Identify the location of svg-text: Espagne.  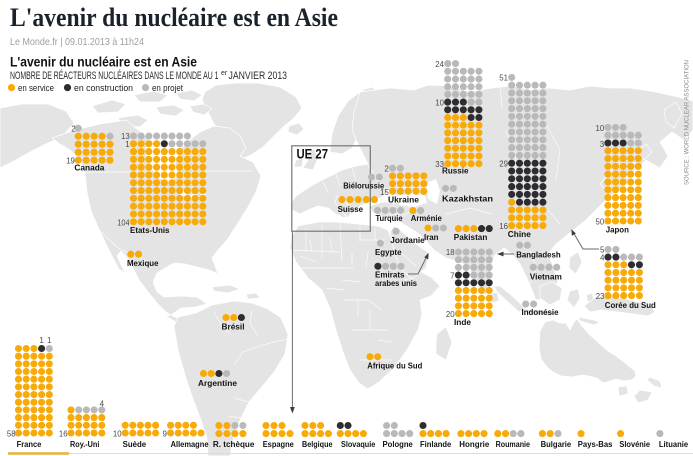
(278, 444).